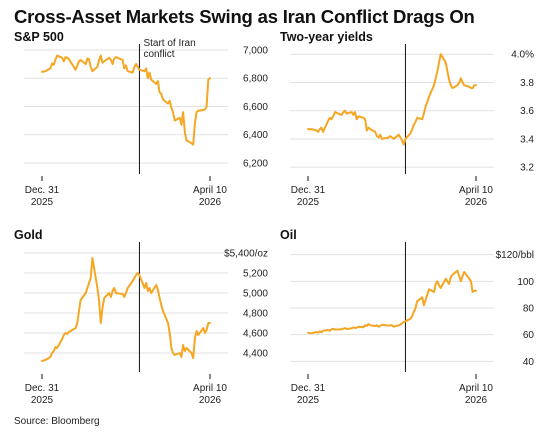 This screenshot has height=438, width=553. What do you see at coordinates (210, 202) in the screenshot?
I see `sp500-x-tick-year: 2026` at bounding box center [210, 202].